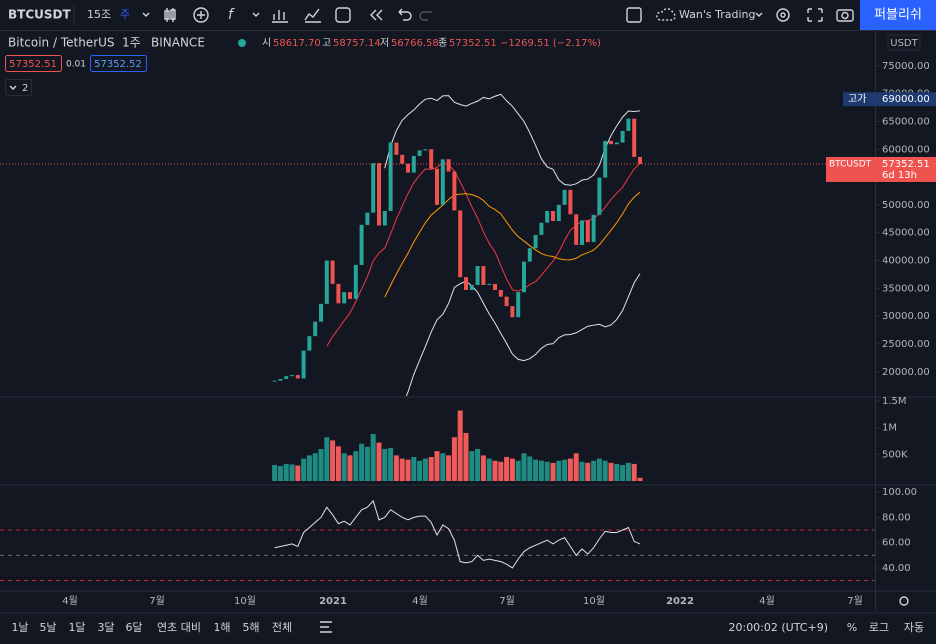 The height and width of the screenshot is (644, 936). What do you see at coordinates (906, 121) in the screenshot?
I see `y-tick-label: 65000.00` at bounding box center [906, 121].